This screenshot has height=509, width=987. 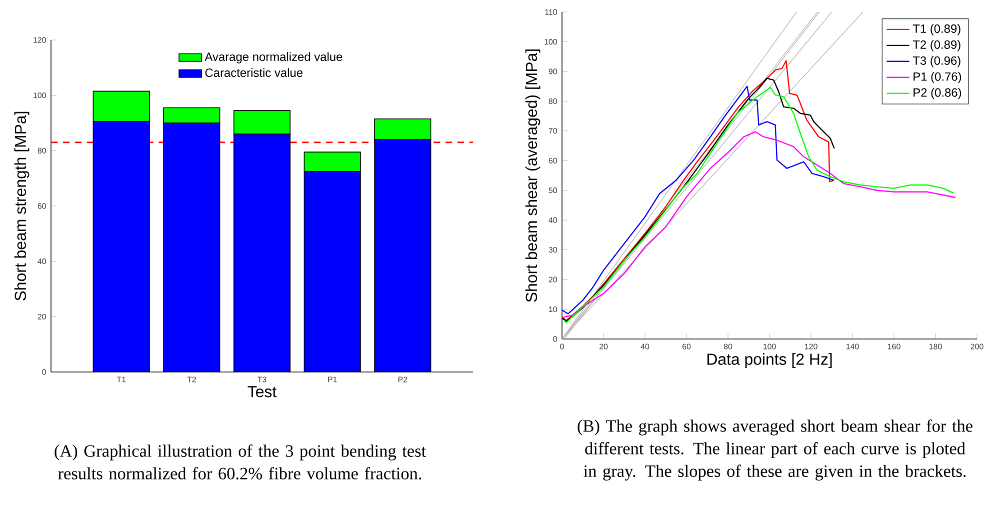 What do you see at coordinates (262, 392) in the screenshot?
I see `x-axis-title: Test` at bounding box center [262, 392].